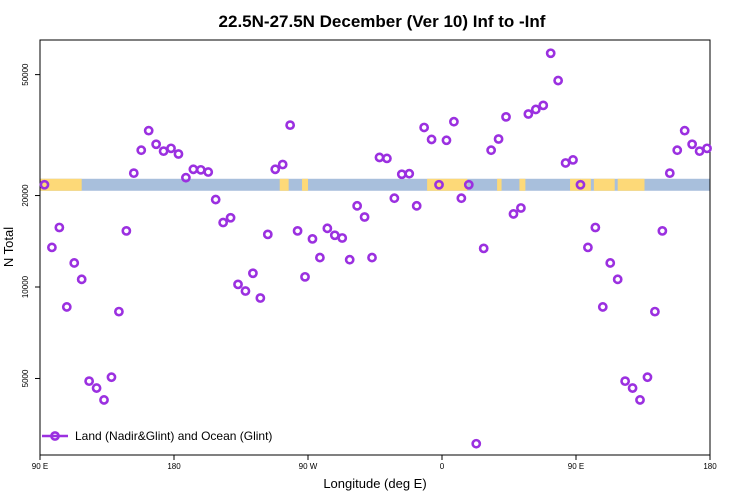  I want to click on x-axis: 90 E 180 90 W 0 90 E 180, so click(374, 463).